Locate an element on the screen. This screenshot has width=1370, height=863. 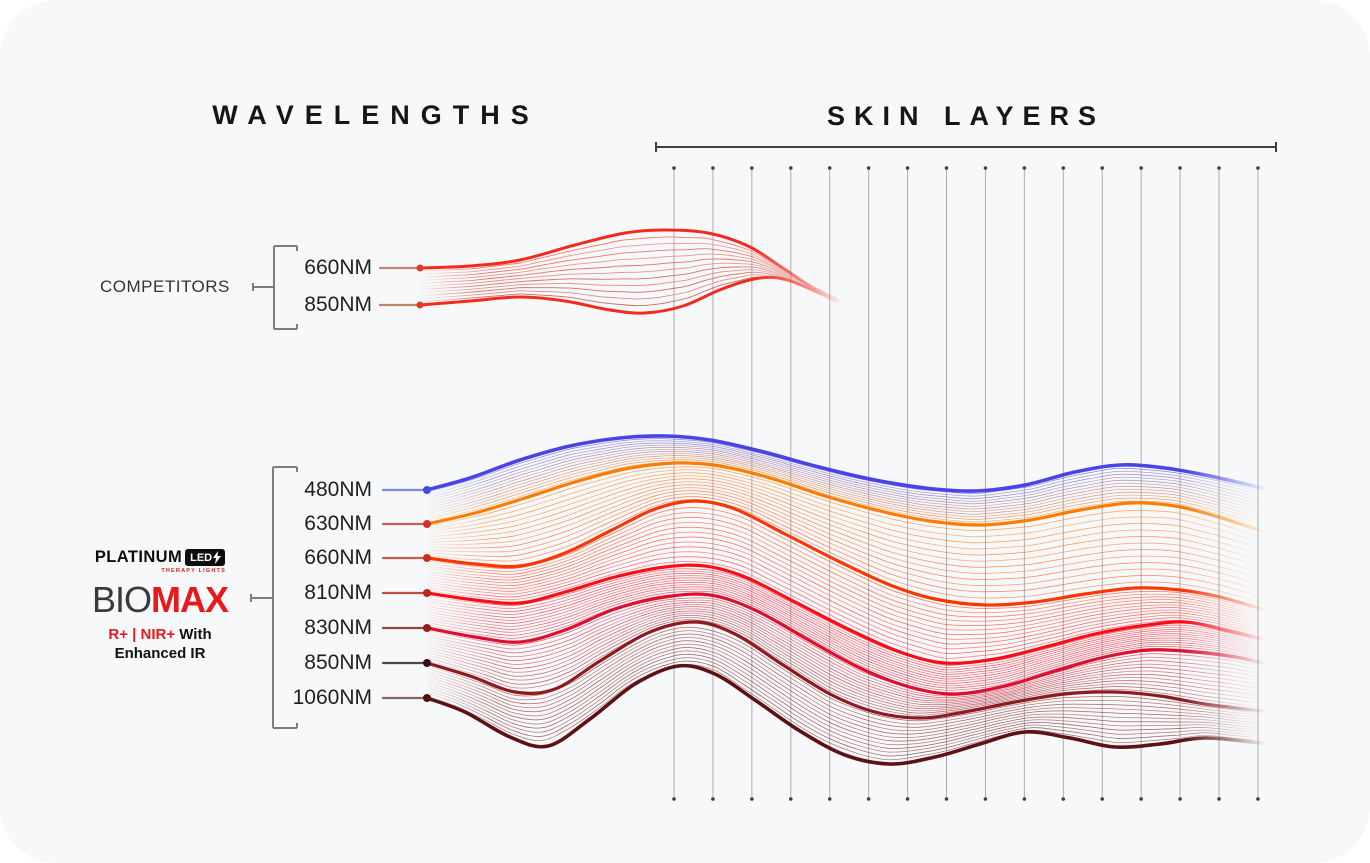
tagline-with-text: With is located at coordinates (193, 634).